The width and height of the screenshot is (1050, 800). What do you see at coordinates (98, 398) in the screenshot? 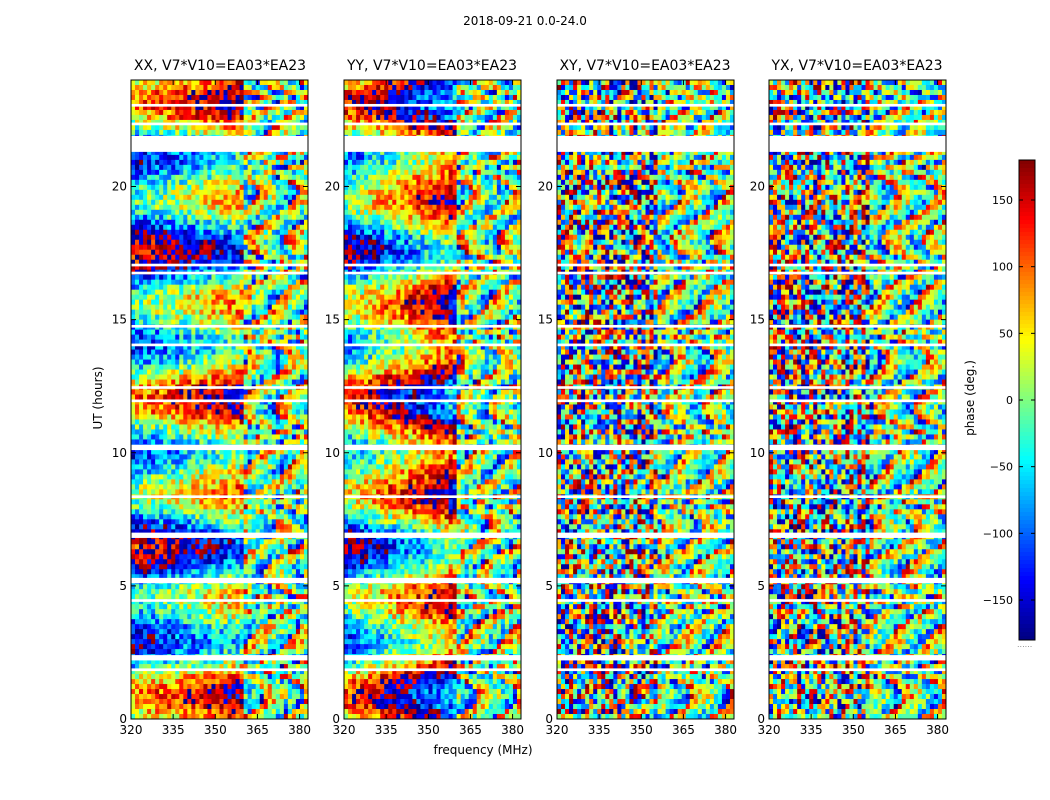
I see `y-axis-label: UT (hours)` at bounding box center [98, 398].